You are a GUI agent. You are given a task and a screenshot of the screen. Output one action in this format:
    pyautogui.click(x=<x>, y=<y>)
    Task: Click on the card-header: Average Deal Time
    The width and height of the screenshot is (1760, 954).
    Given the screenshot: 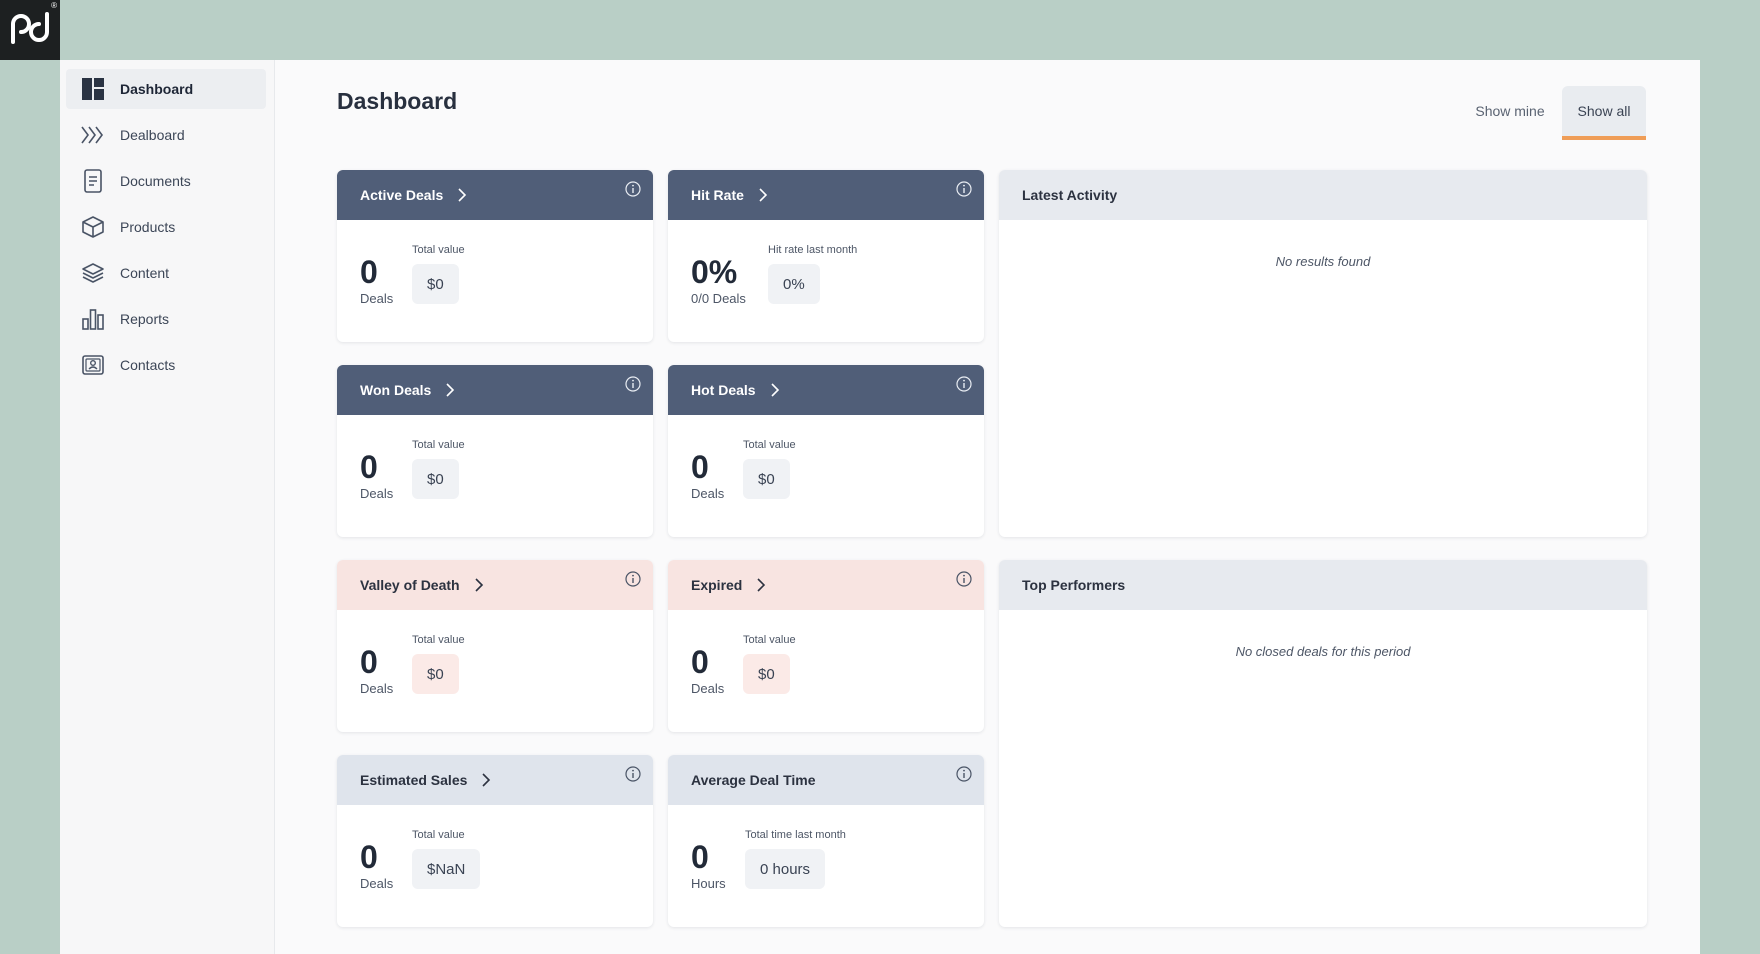 What is the action you would take?
    pyautogui.click(x=826, y=780)
    